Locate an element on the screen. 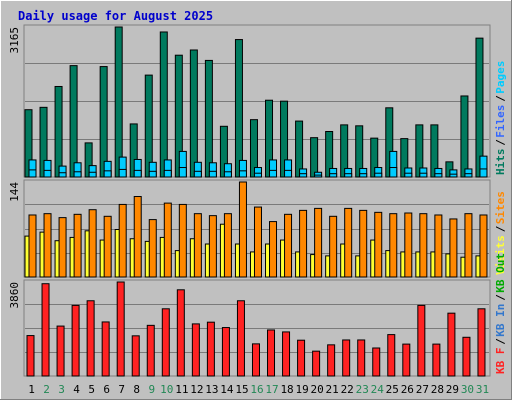 This screenshot has height=405, width=512. day-label: 22 is located at coordinates (347, 389).